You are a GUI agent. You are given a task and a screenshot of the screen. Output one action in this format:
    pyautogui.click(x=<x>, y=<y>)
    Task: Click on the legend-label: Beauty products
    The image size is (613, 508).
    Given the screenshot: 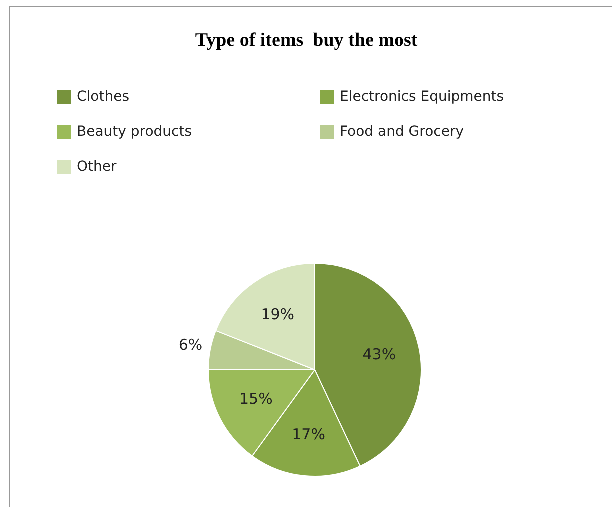 What is the action you would take?
    pyautogui.click(x=134, y=132)
    